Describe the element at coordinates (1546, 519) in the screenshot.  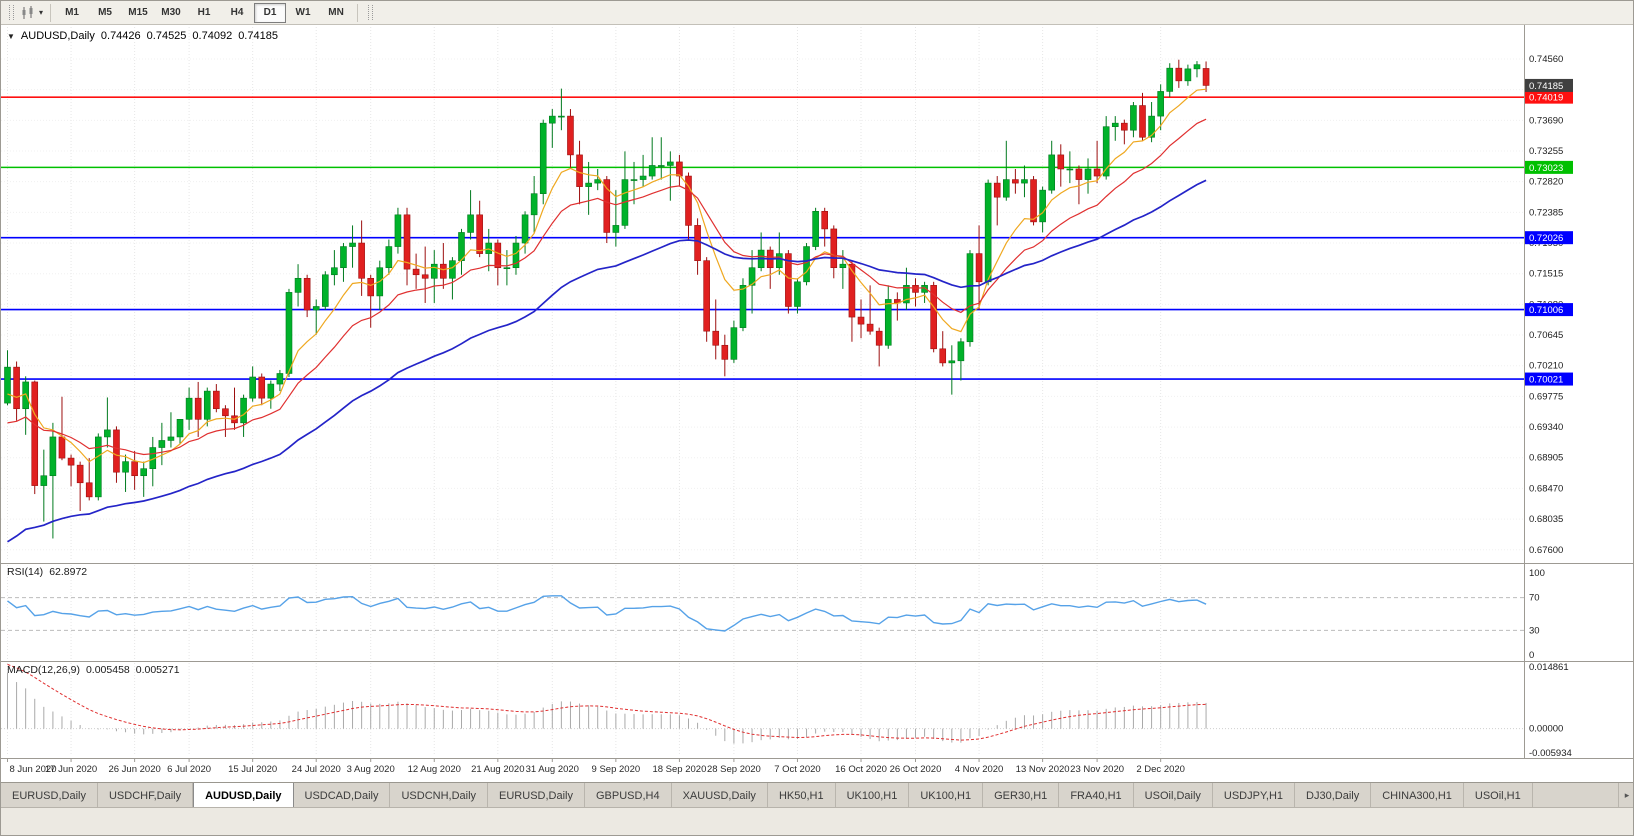
I see `svg-text: 0.68035` at that location.